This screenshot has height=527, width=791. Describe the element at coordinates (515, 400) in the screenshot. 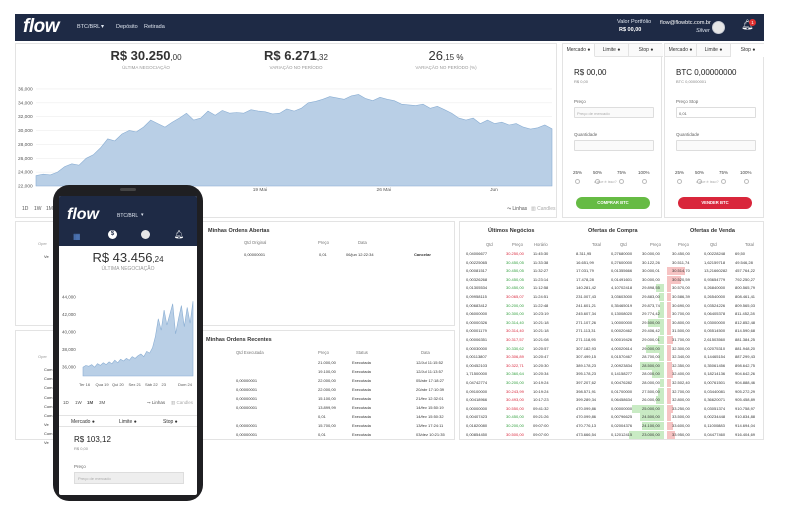

I see `trade-price: 30.493,00` at that location.